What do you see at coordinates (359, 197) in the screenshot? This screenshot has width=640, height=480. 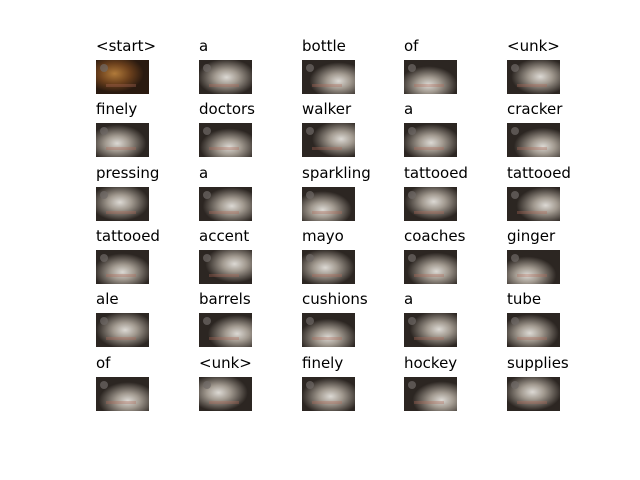 I see `caption-step-cell: sparkling` at bounding box center [359, 197].